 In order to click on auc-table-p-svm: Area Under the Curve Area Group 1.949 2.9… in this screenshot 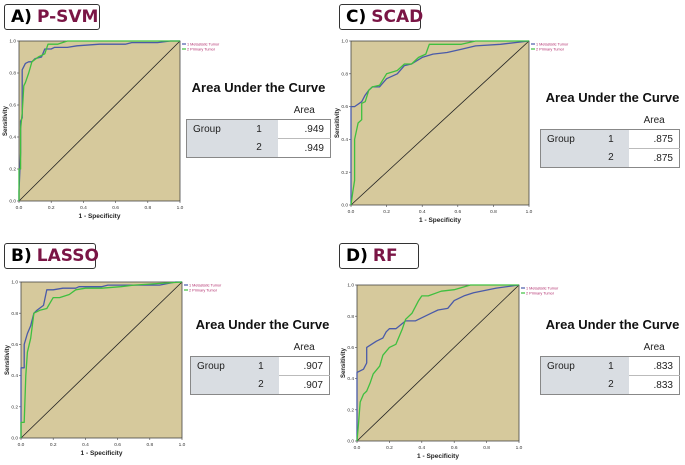, I will do `click(259, 119)`.